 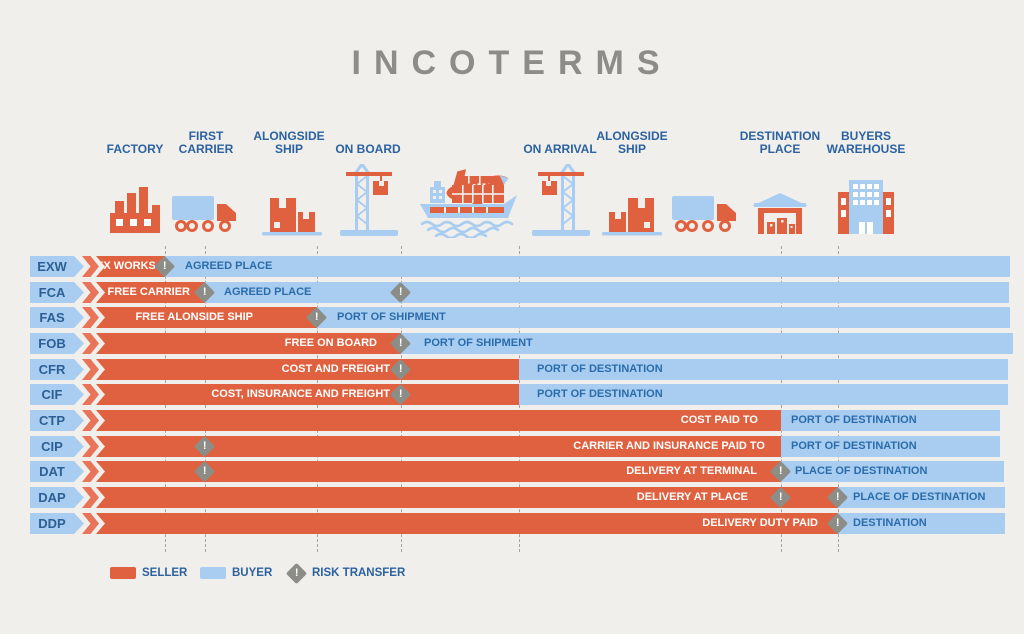 What do you see at coordinates (52, 420) in the screenshot?
I see `row-code: CTP` at bounding box center [52, 420].